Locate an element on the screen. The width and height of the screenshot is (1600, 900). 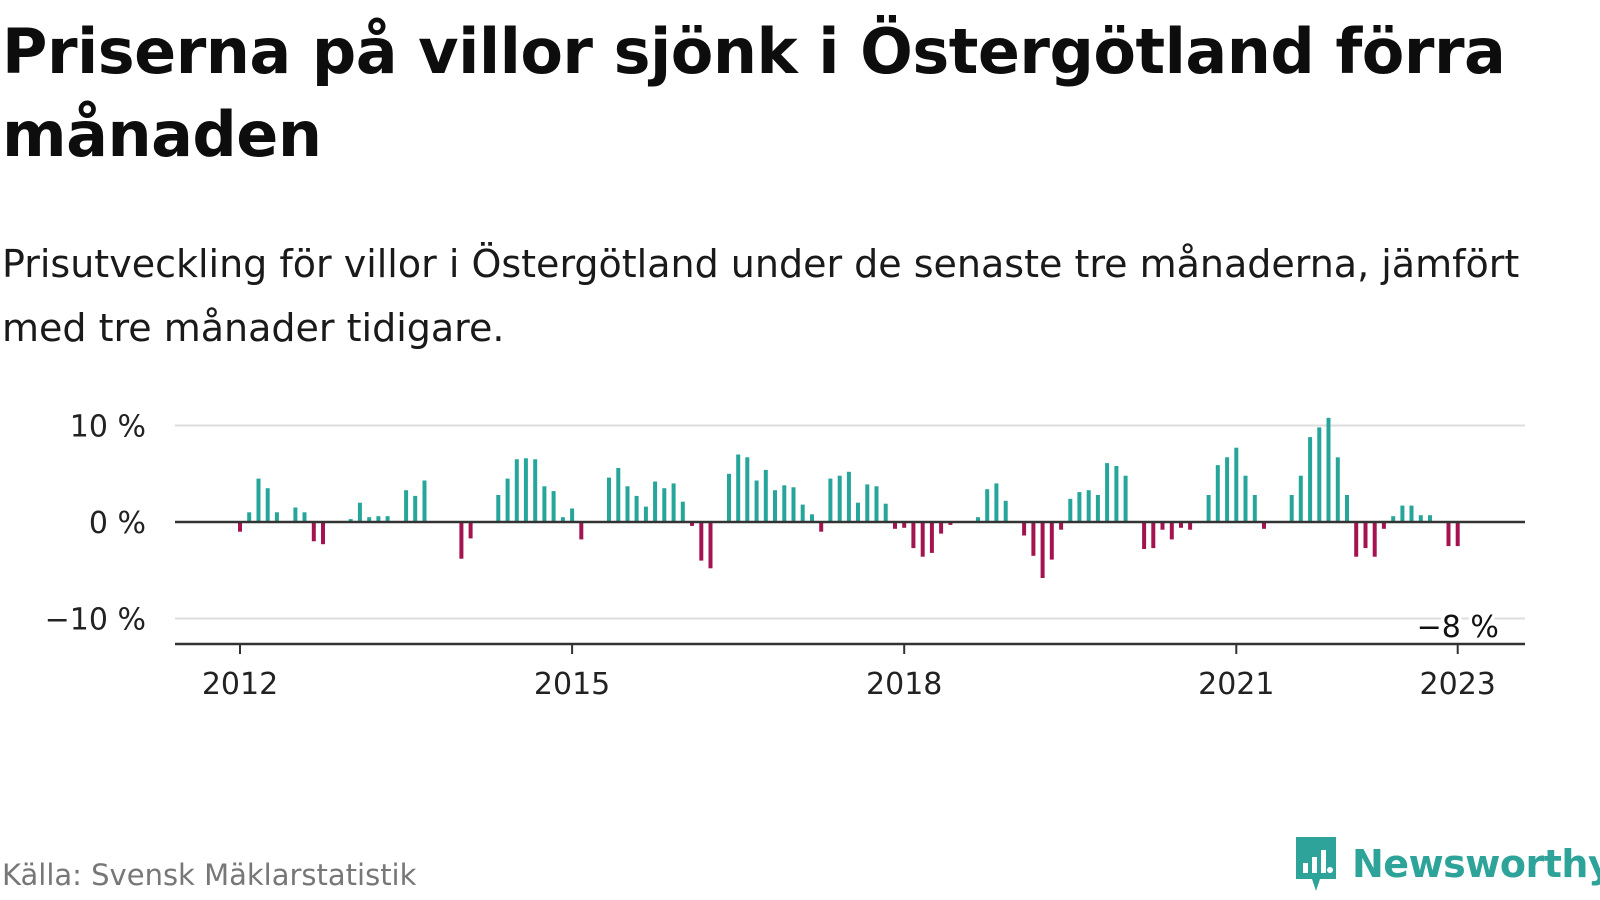
x-tick-label: 2018 is located at coordinates (904, 684).